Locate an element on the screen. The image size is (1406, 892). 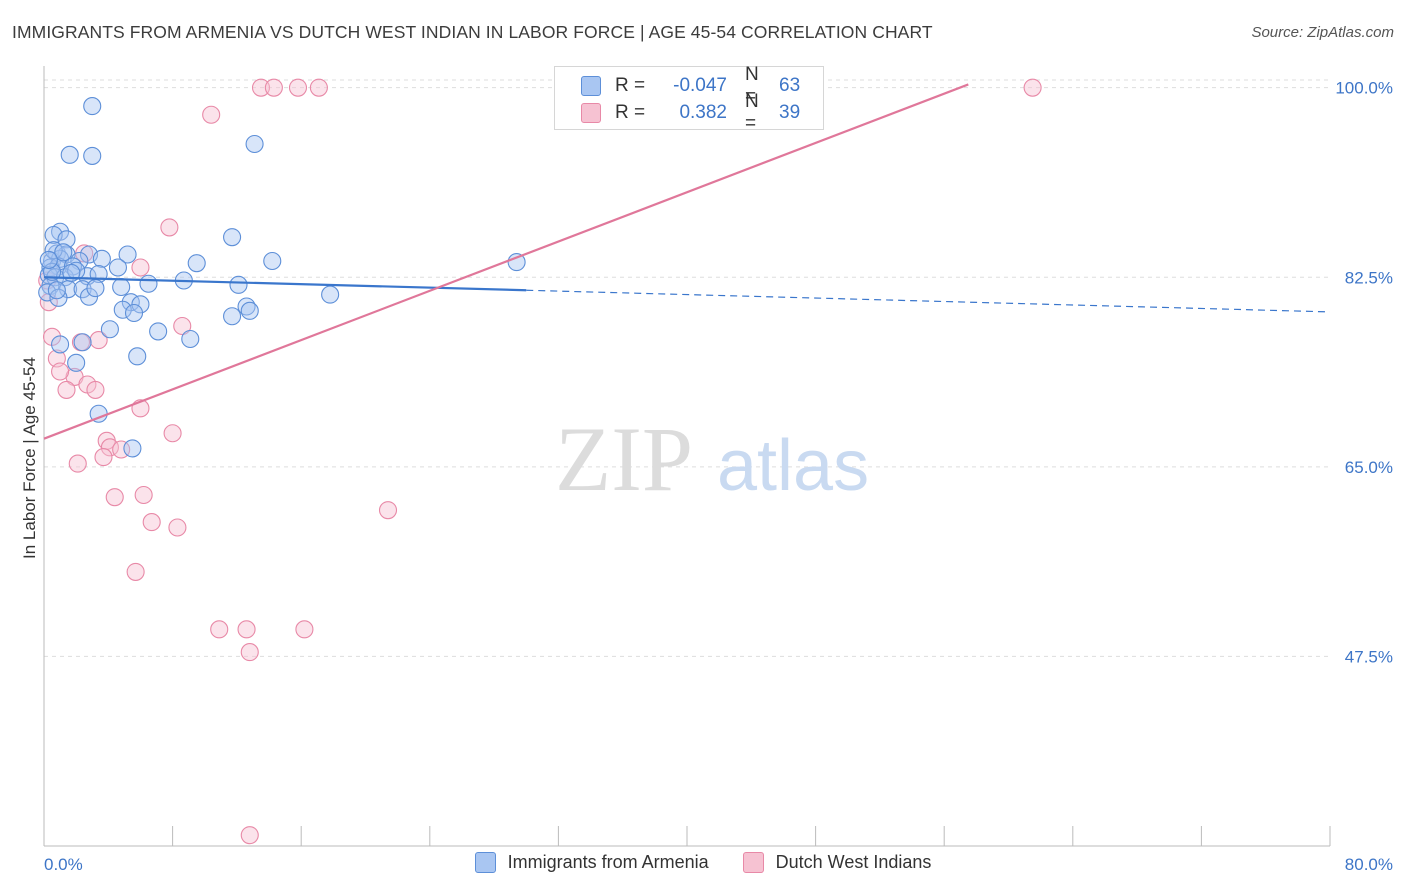
x-tick-label-min: 0.0% is located at coordinates (63, 864).